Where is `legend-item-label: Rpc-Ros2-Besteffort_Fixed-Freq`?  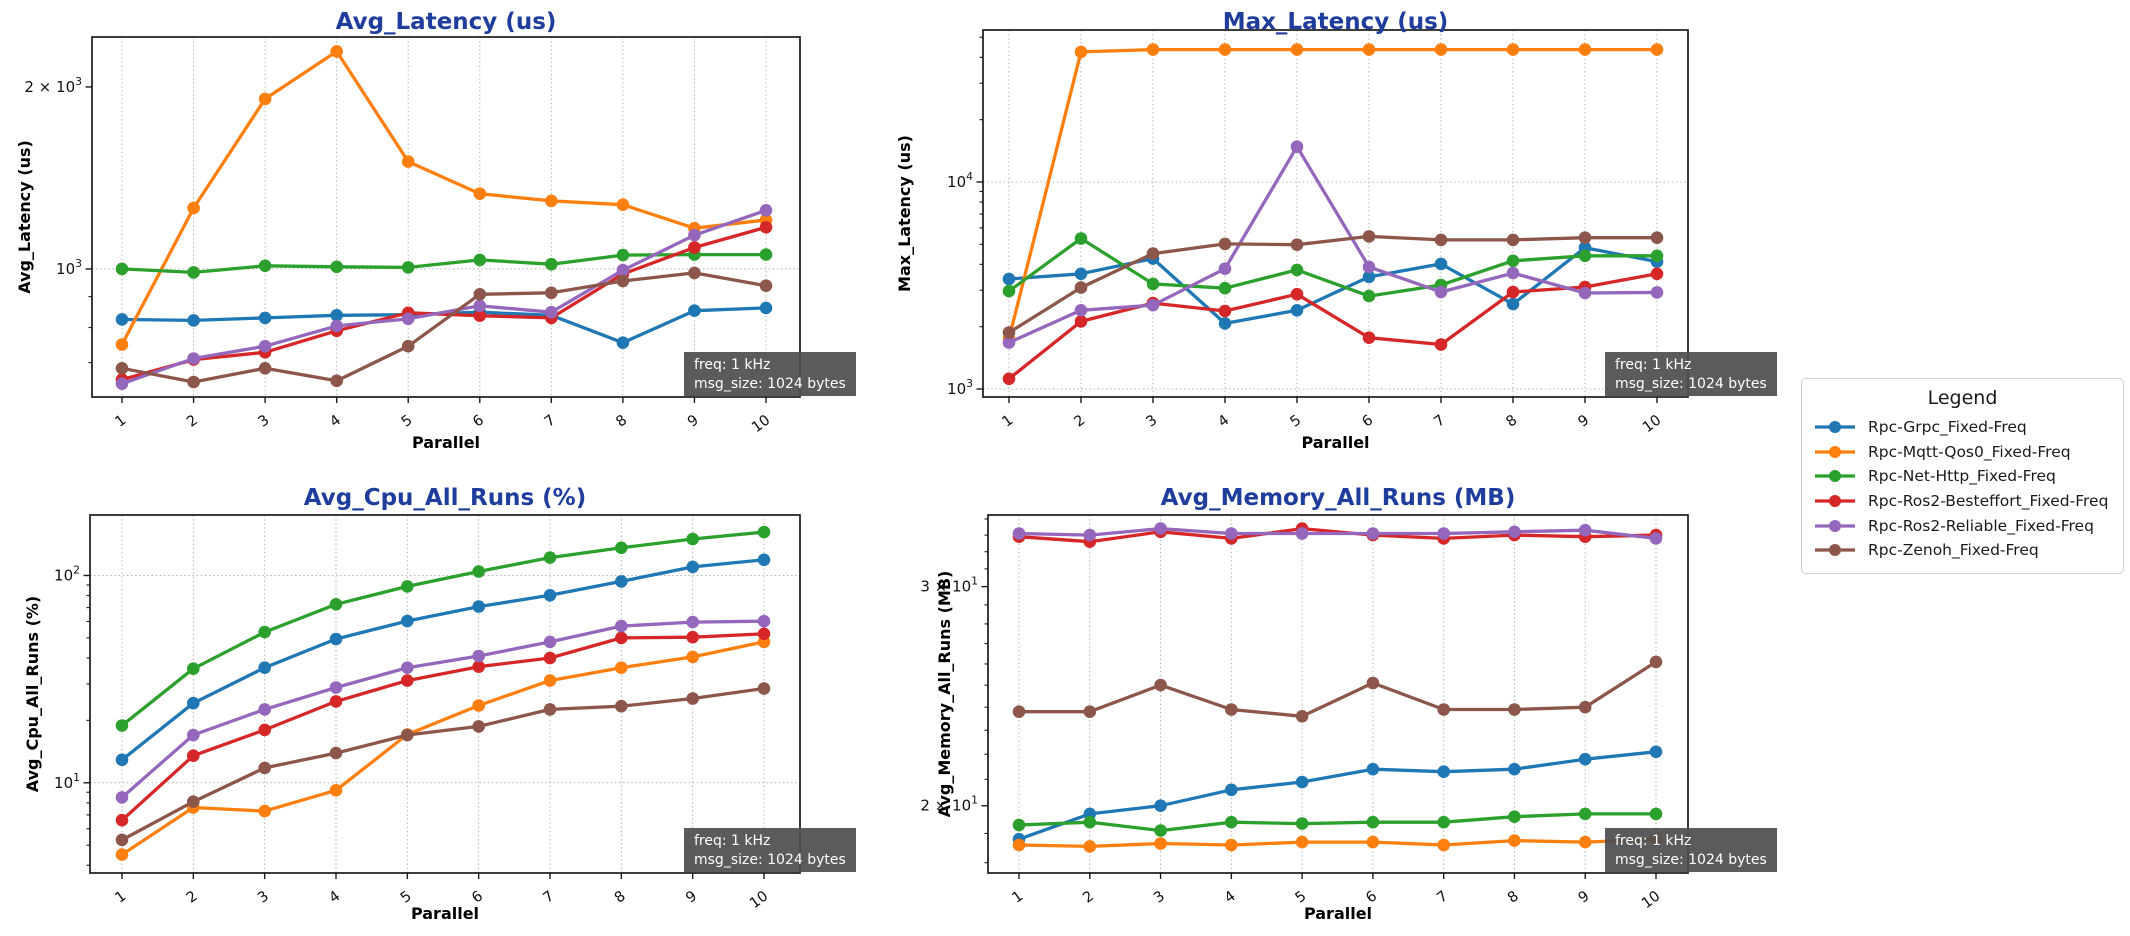 legend-item-label: Rpc-Ros2-Besteffort_Fixed-Freq is located at coordinates (1988, 501).